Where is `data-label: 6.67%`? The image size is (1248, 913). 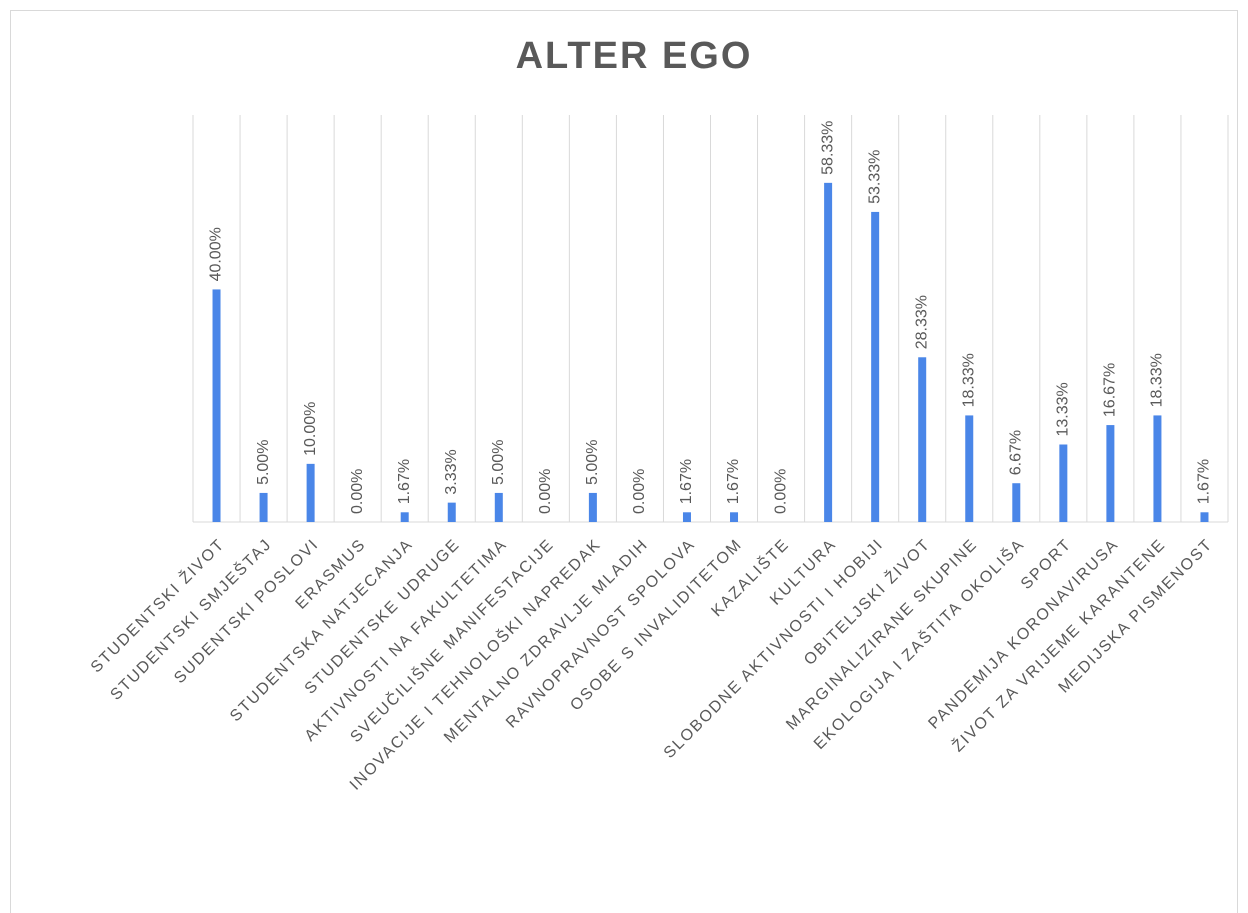 data-label: 6.67% is located at coordinates (1016, 452).